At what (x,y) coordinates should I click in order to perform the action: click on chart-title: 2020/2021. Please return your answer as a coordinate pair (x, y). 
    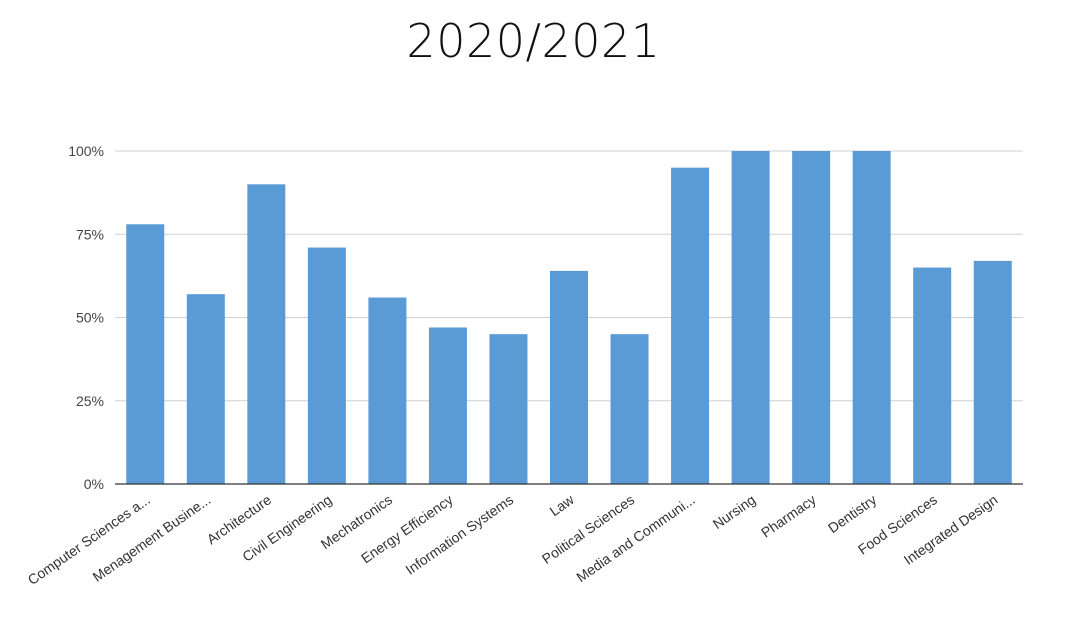
    Looking at the image, I should click on (533, 41).